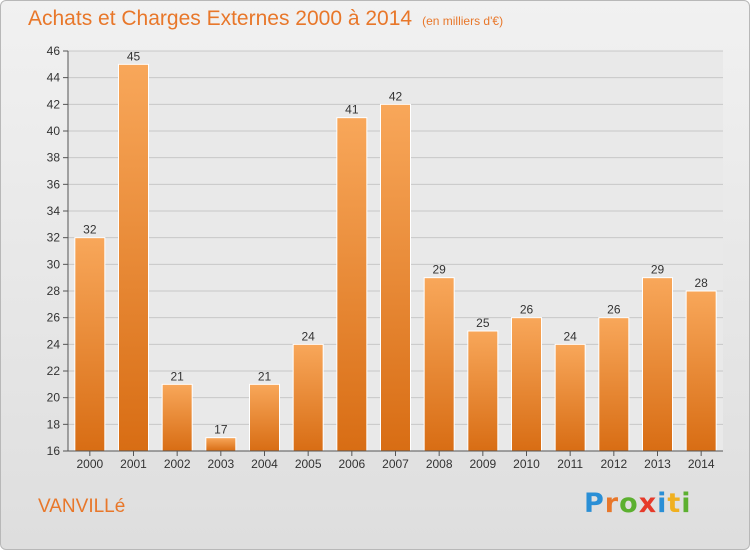 This screenshot has width=750, height=550. I want to click on y-tick-label: 16, so click(54, 451).